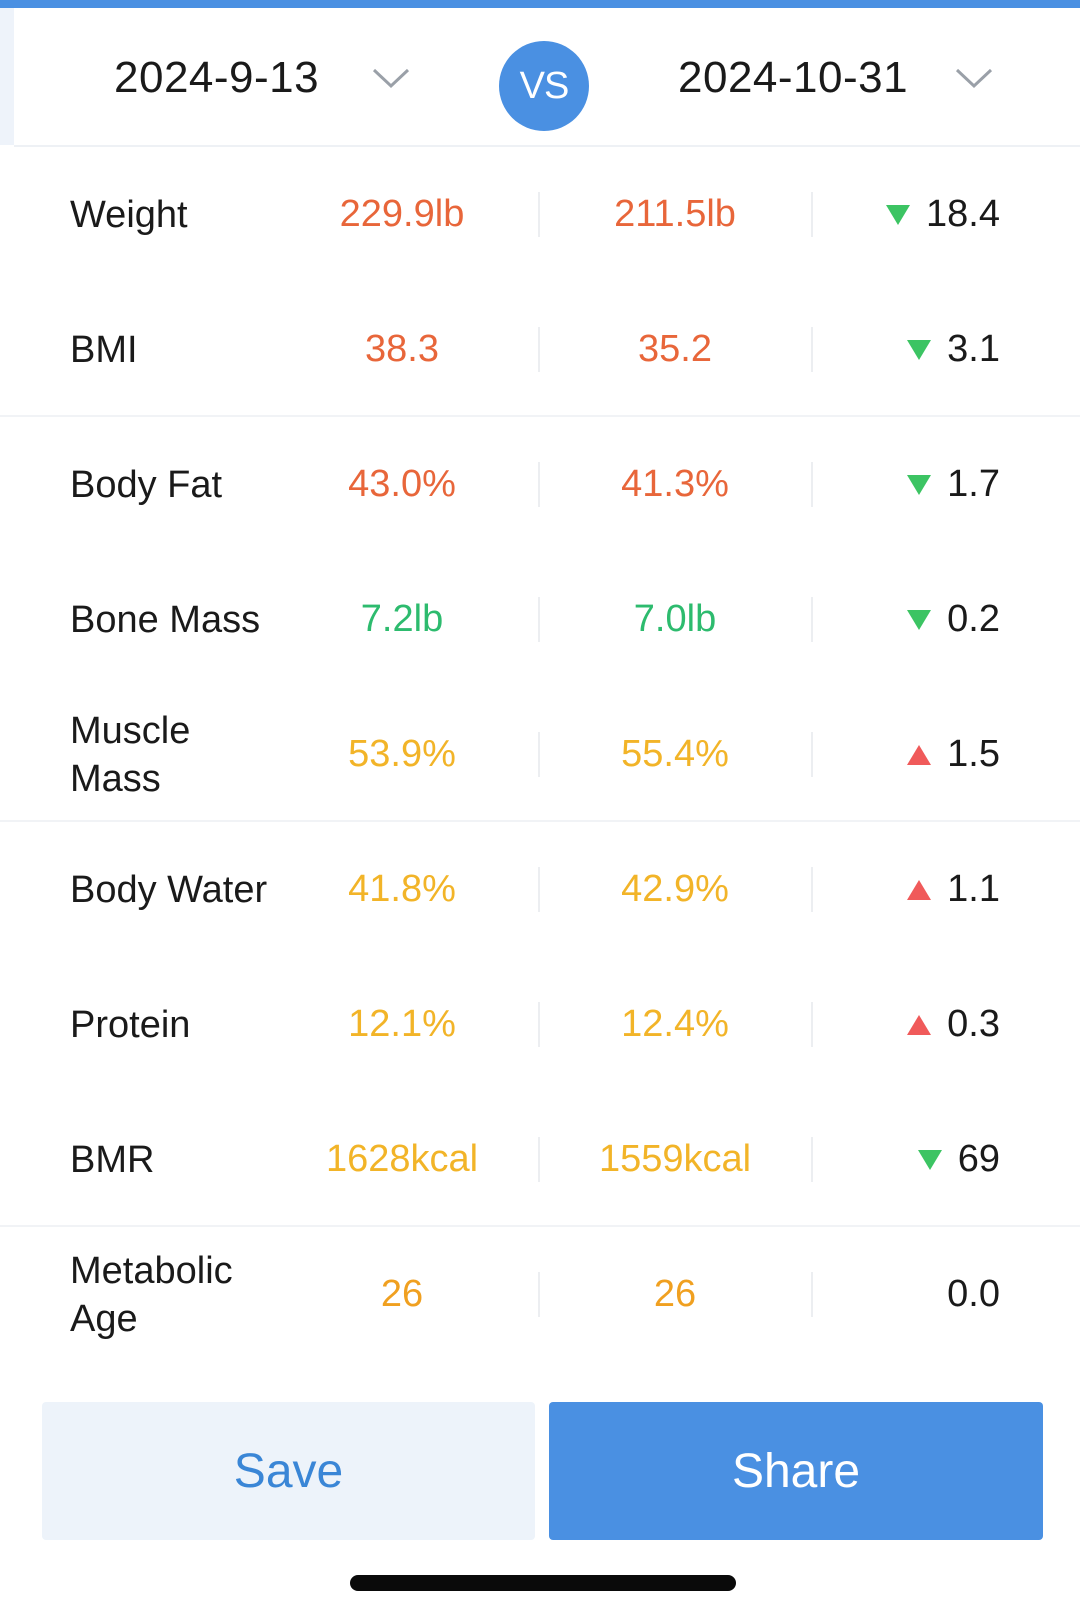 The height and width of the screenshot is (1614, 1080). What do you see at coordinates (675, 1024) in the screenshot?
I see `metric-value-second-date: 12.4%` at bounding box center [675, 1024].